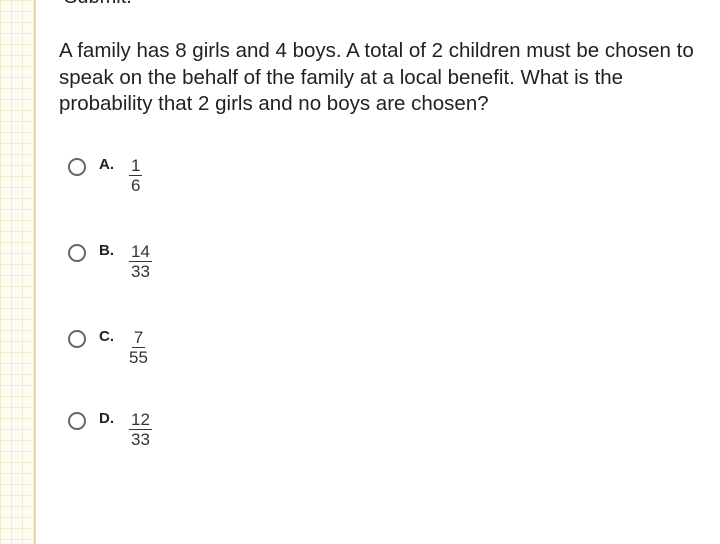 The image size is (720, 544). What do you see at coordinates (106, 164) in the screenshot?
I see `option-letter: A.` at bounding box center [106, 164].